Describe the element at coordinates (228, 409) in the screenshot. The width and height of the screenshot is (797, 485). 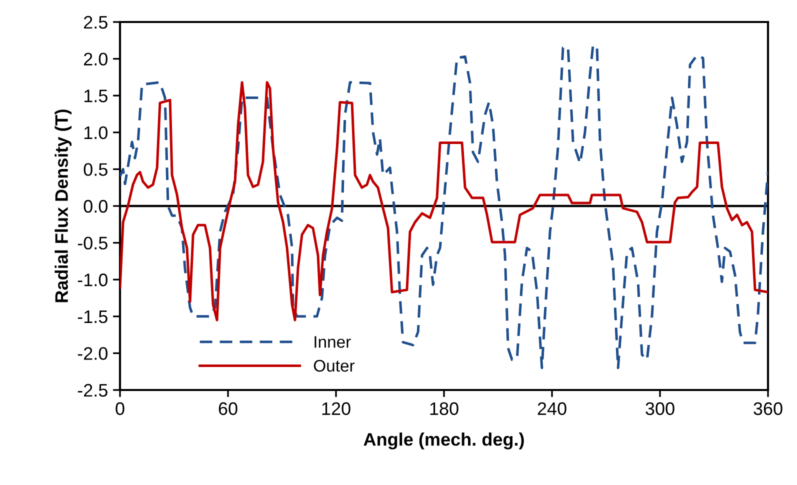
I see `x-tick-label: 60` at that location.